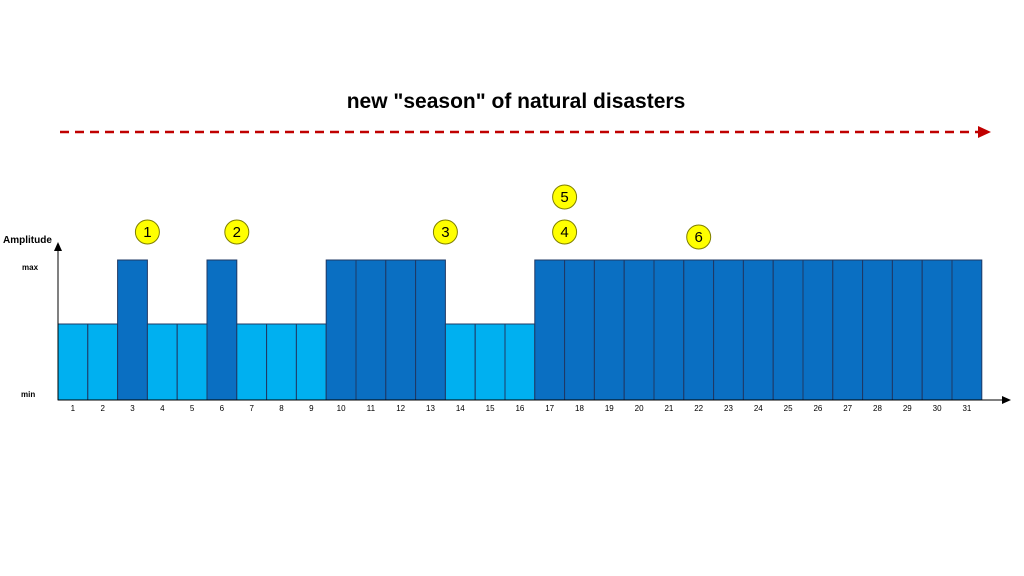 The width and height of the screenshot is (1024, 576). Describe the element at coordinates (251, 408) in the screenshot. I see `x-tick-label-7: 7` at that location.